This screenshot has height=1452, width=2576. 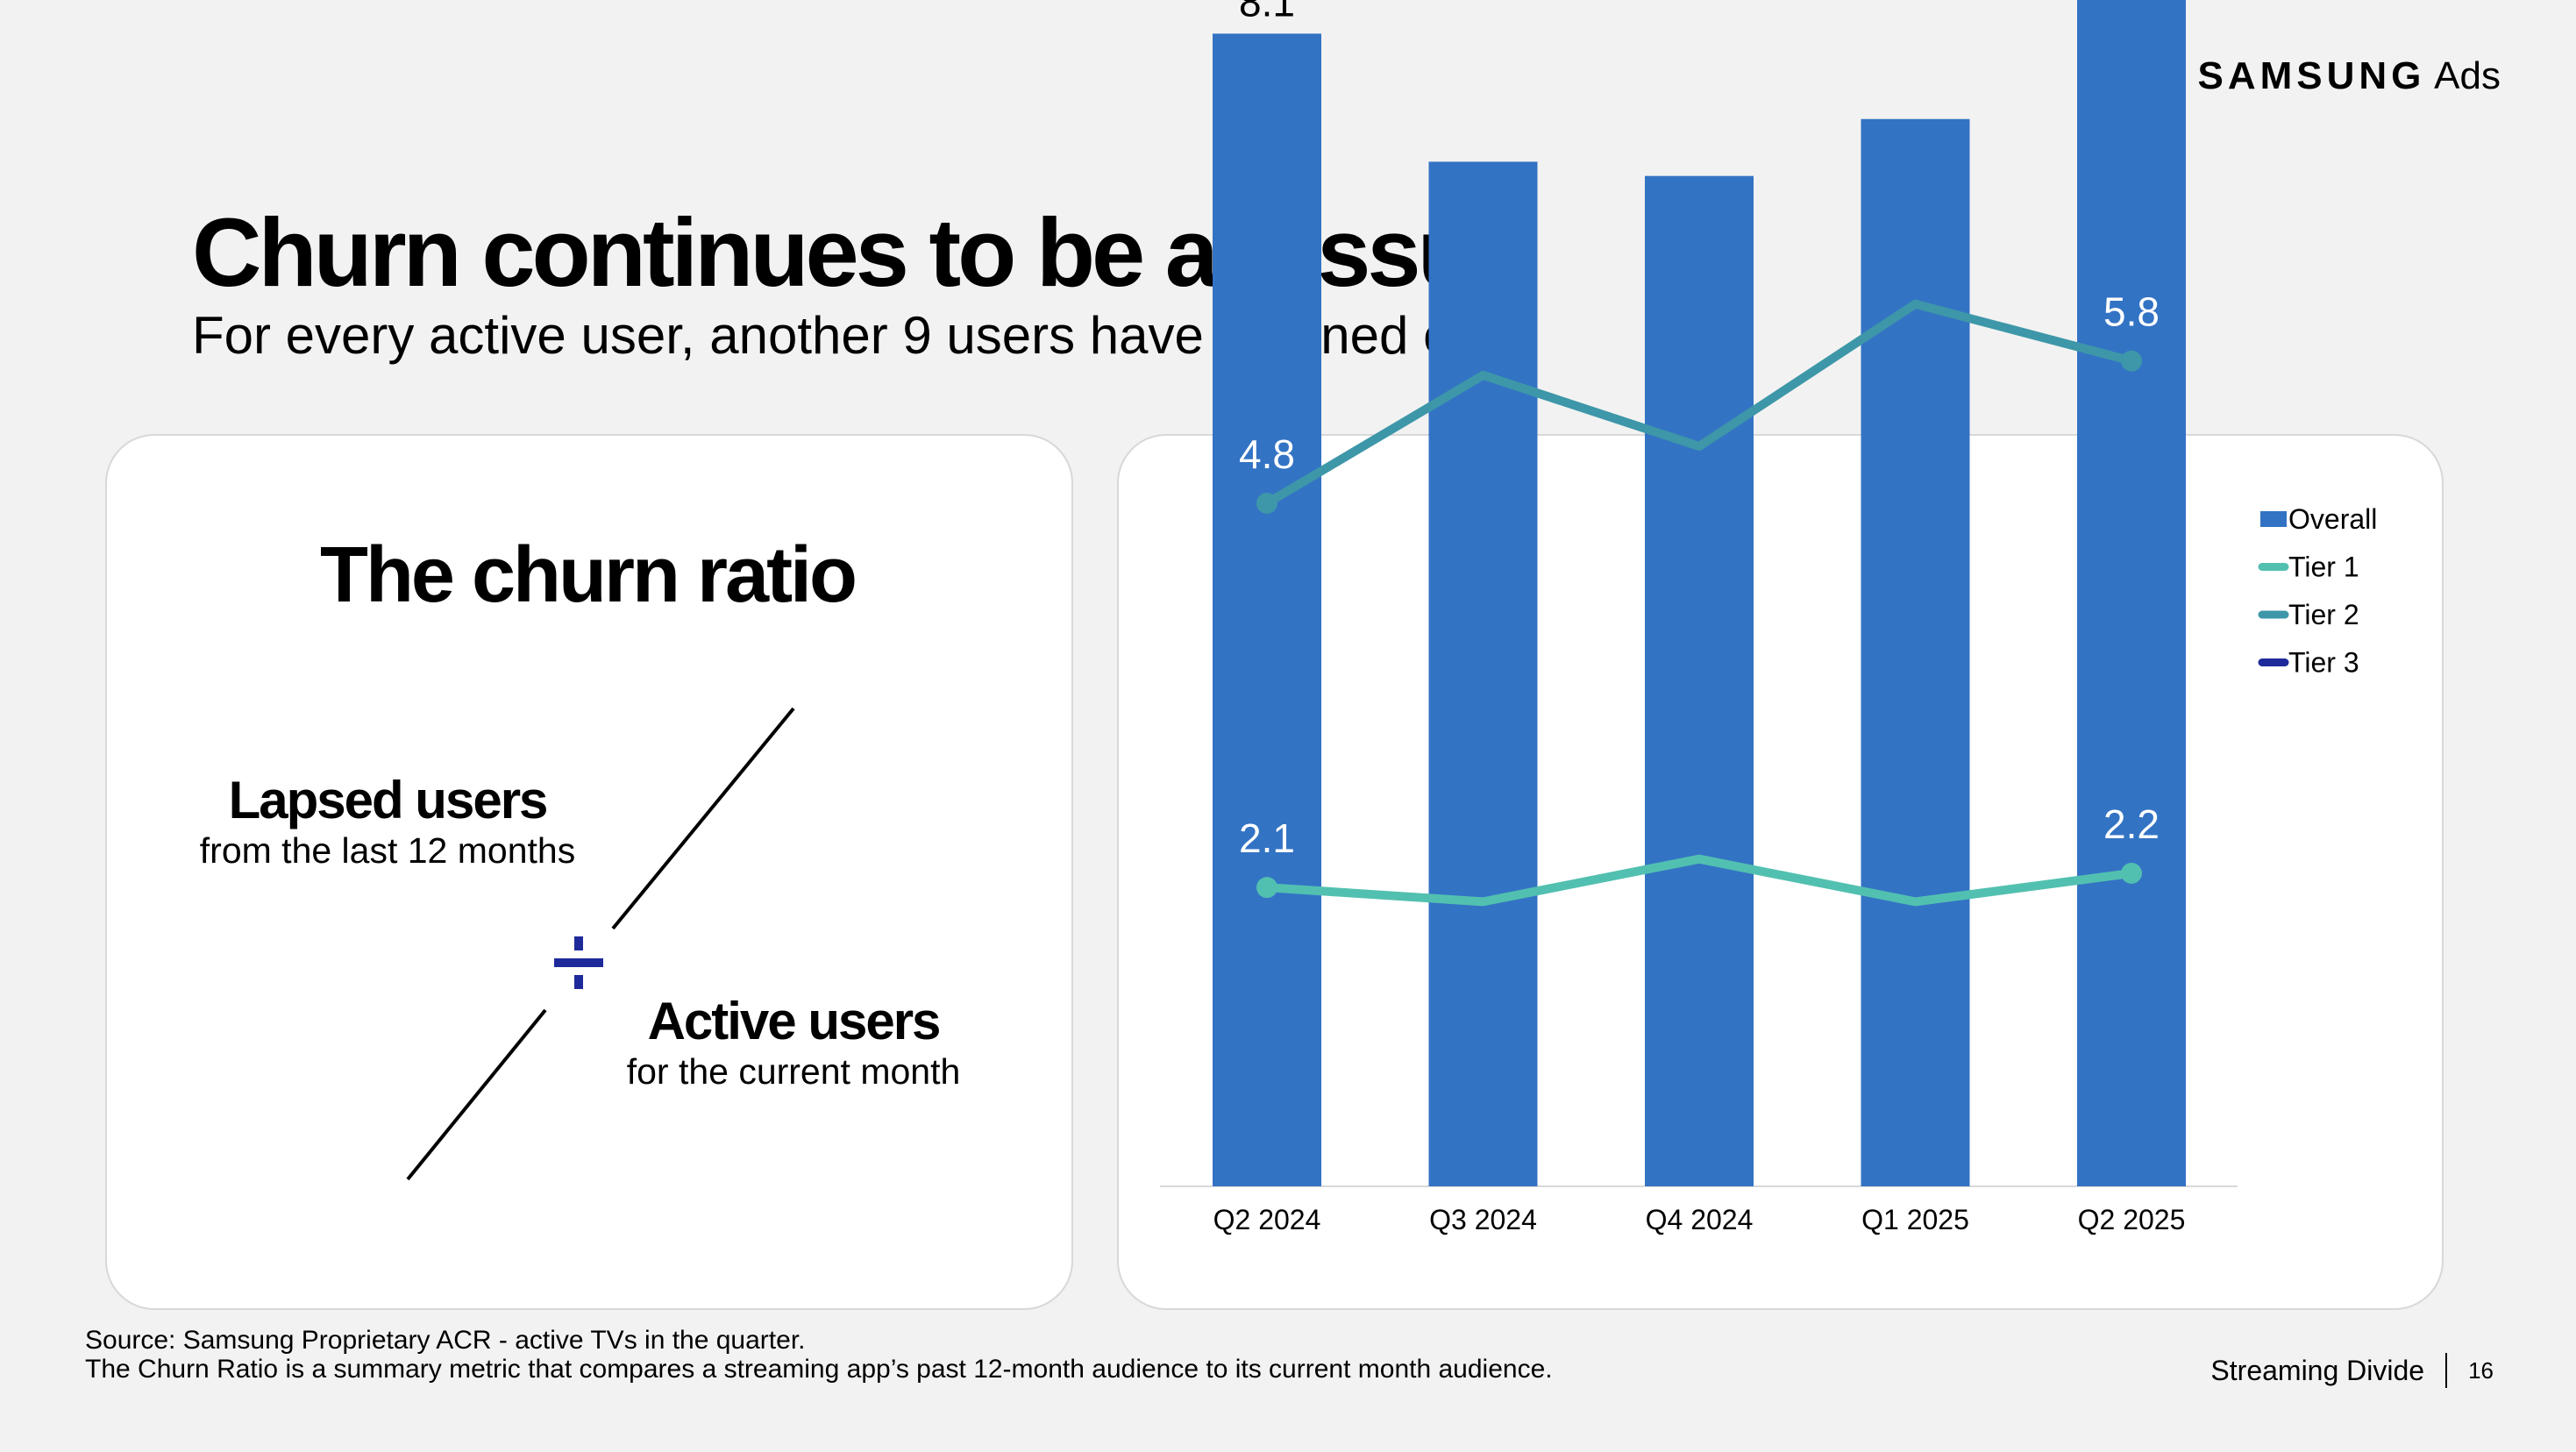 I want to click on legend-label-tier-1: Tier 1, so click(x=2323, y=567).